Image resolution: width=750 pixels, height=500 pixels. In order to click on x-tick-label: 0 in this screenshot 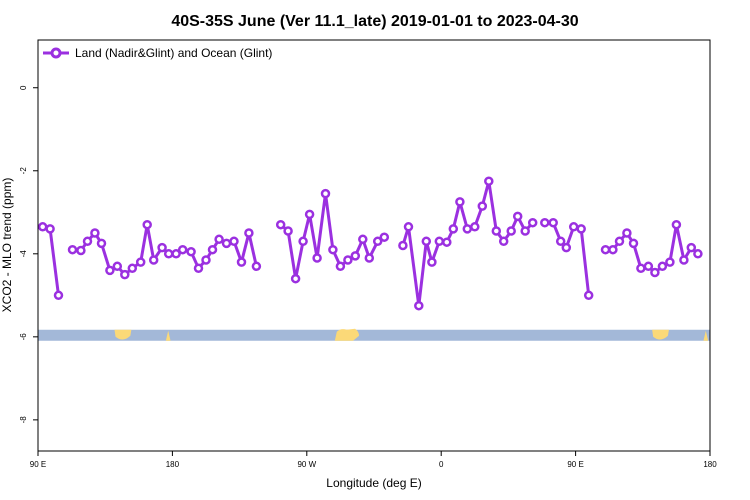, I will do `click(441, 464)`.